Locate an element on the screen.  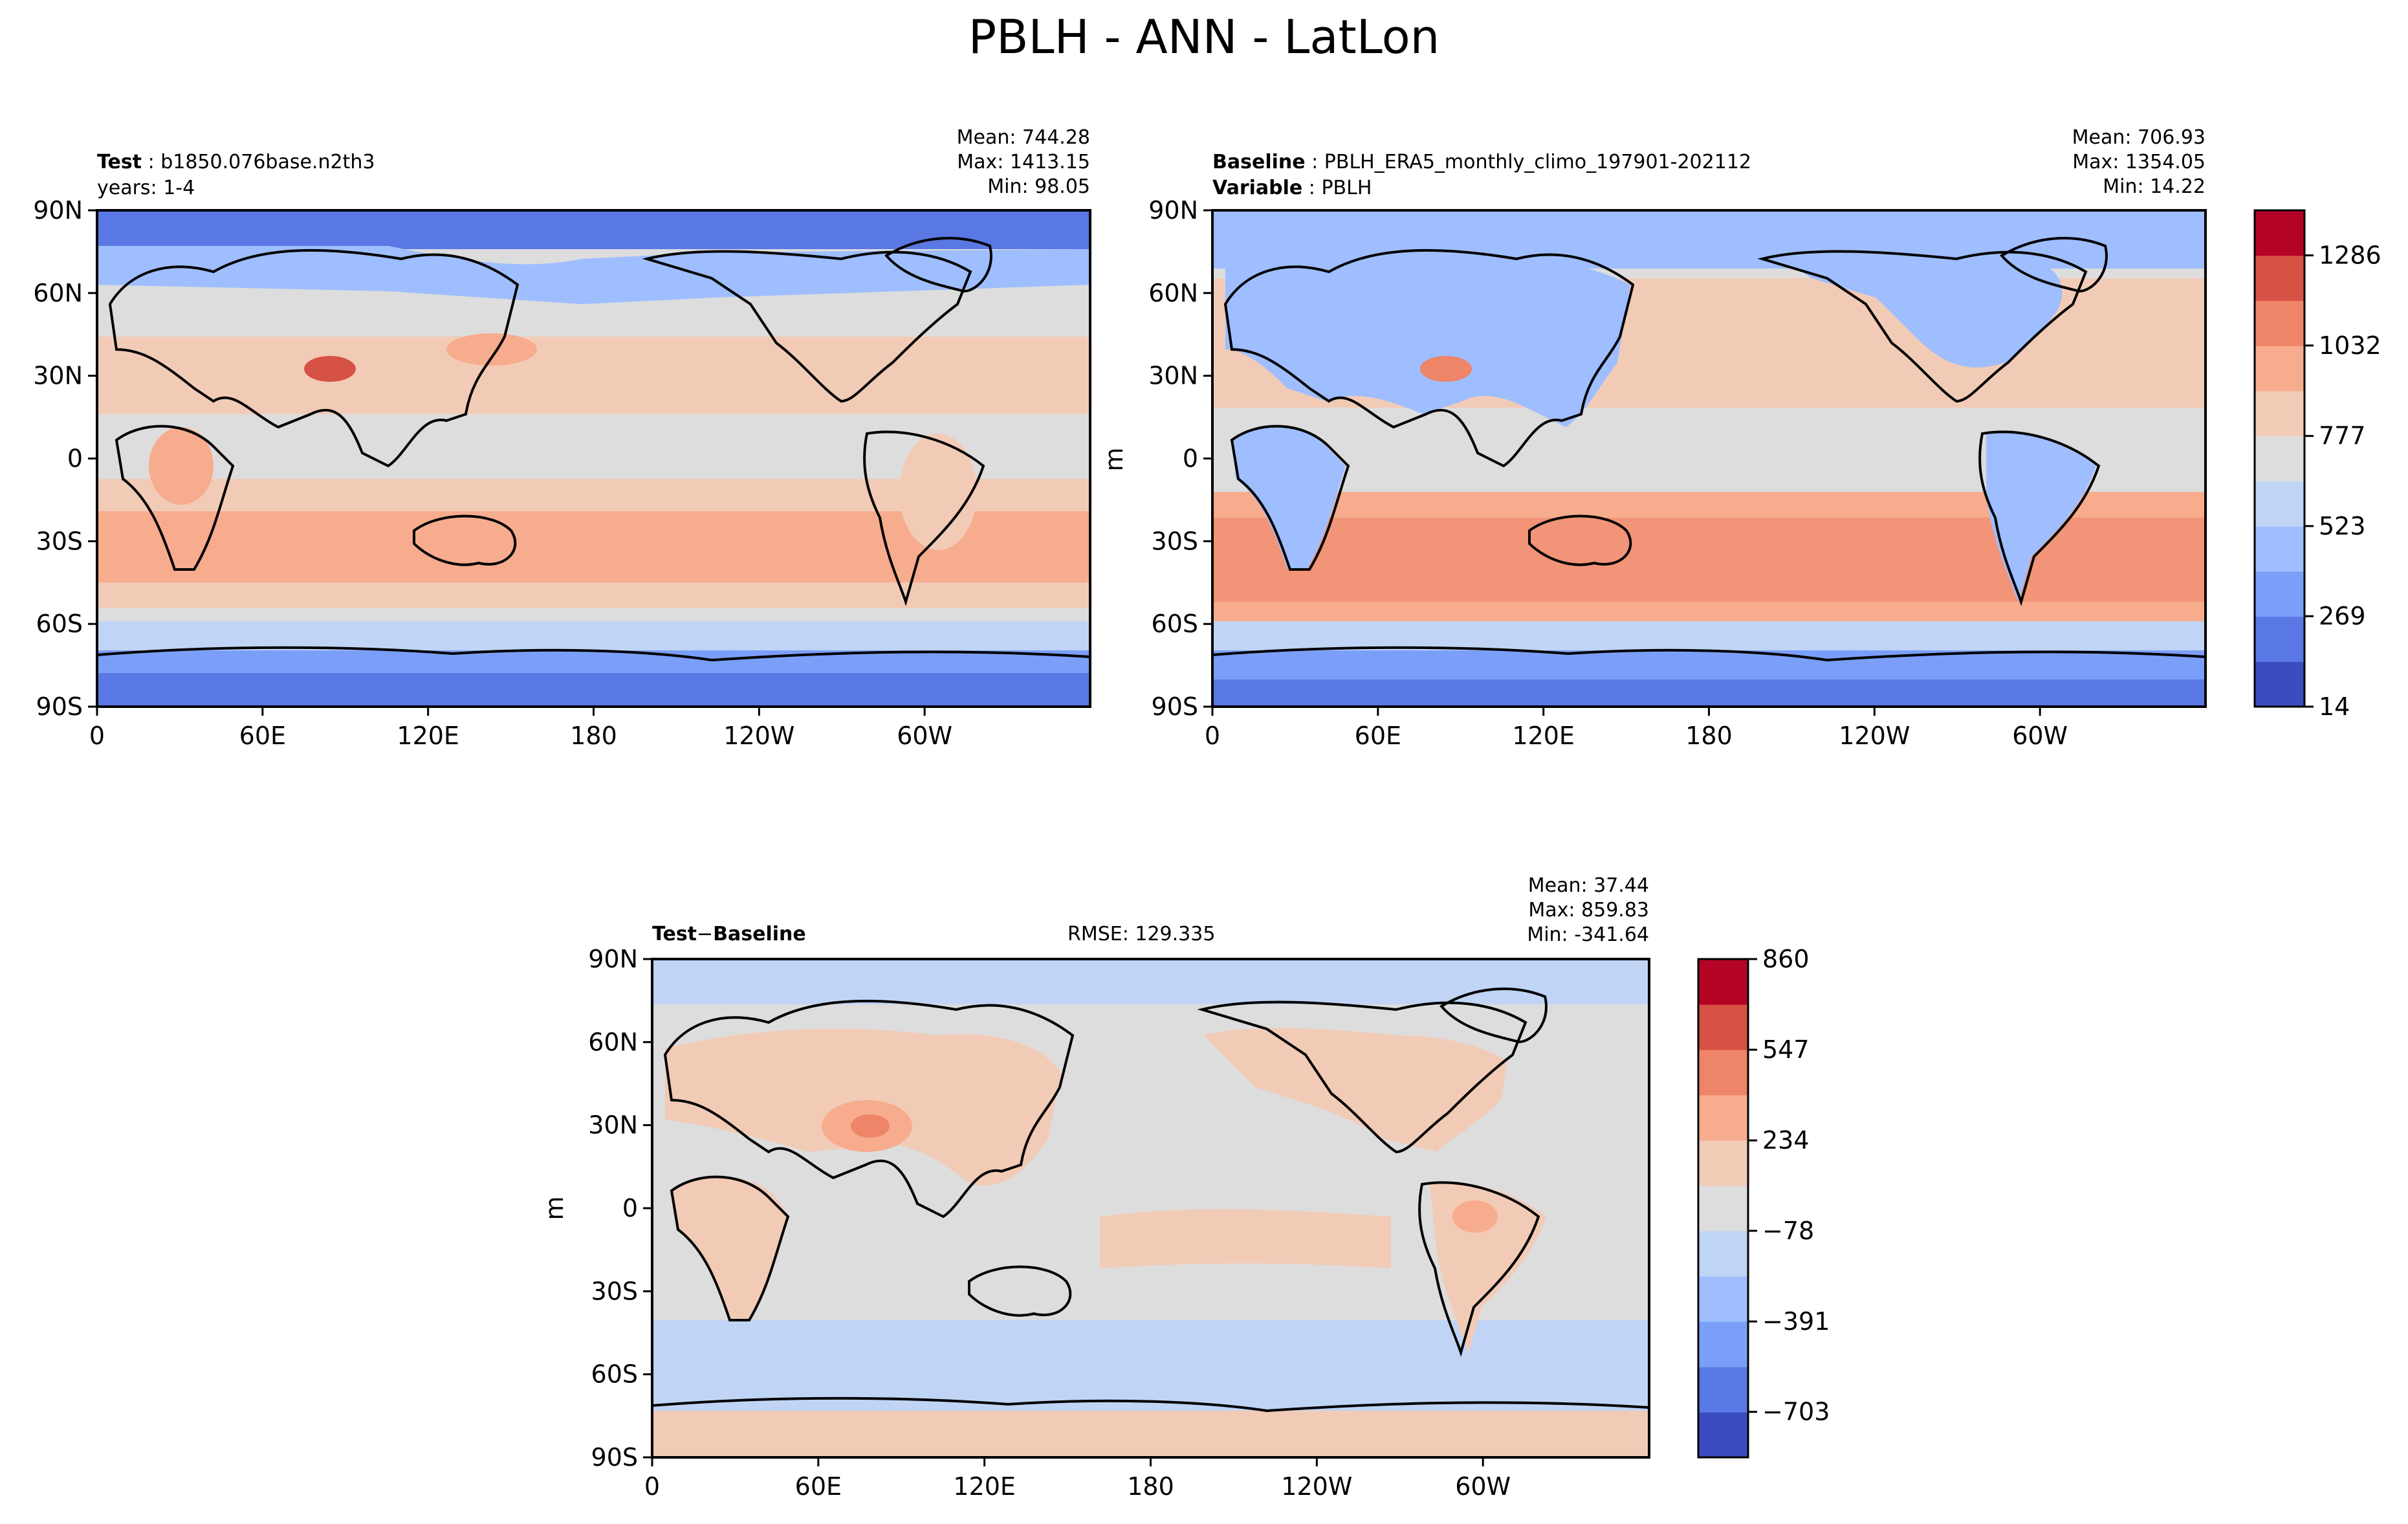
test-map is located at coordinates (593, 458).